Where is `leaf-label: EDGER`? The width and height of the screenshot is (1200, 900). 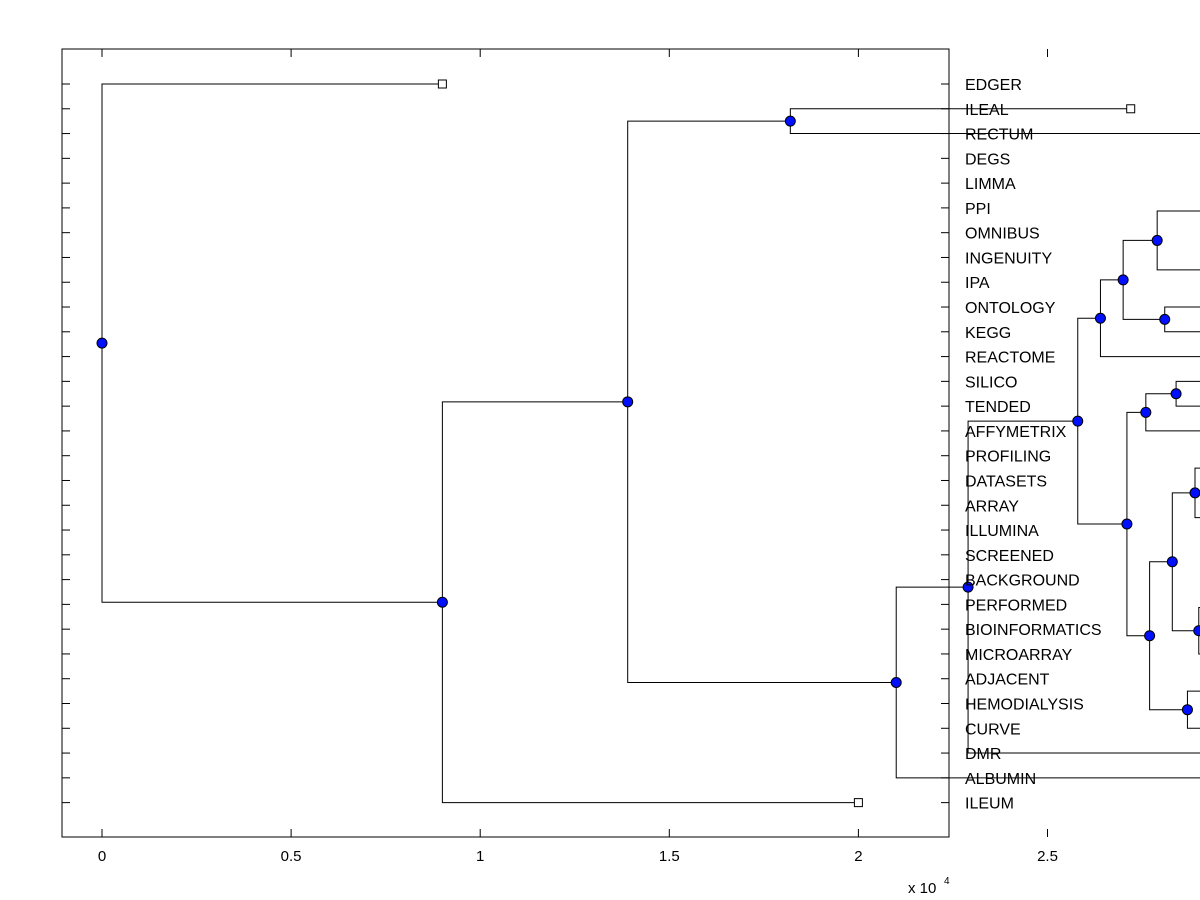
leaf-label: EDGER is located at coordinates (993, 85).